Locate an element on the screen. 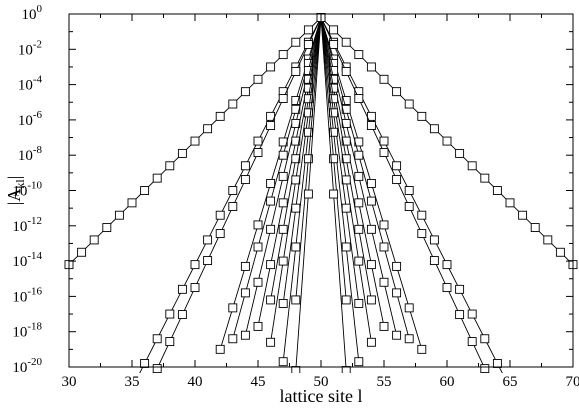 This screenshot has height=409, width=579. y-tick-label: 10⁻⁸ is located at coordinates (30, 154).